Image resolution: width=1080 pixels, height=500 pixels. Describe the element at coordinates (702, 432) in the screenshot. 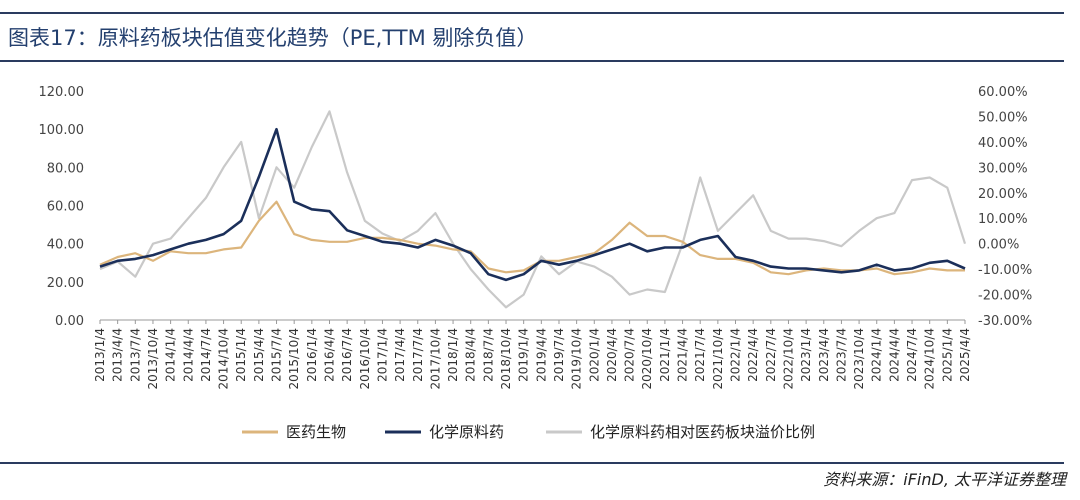

I see `legend-label: 化学原料药相对医药板块溢价比例` at that location.